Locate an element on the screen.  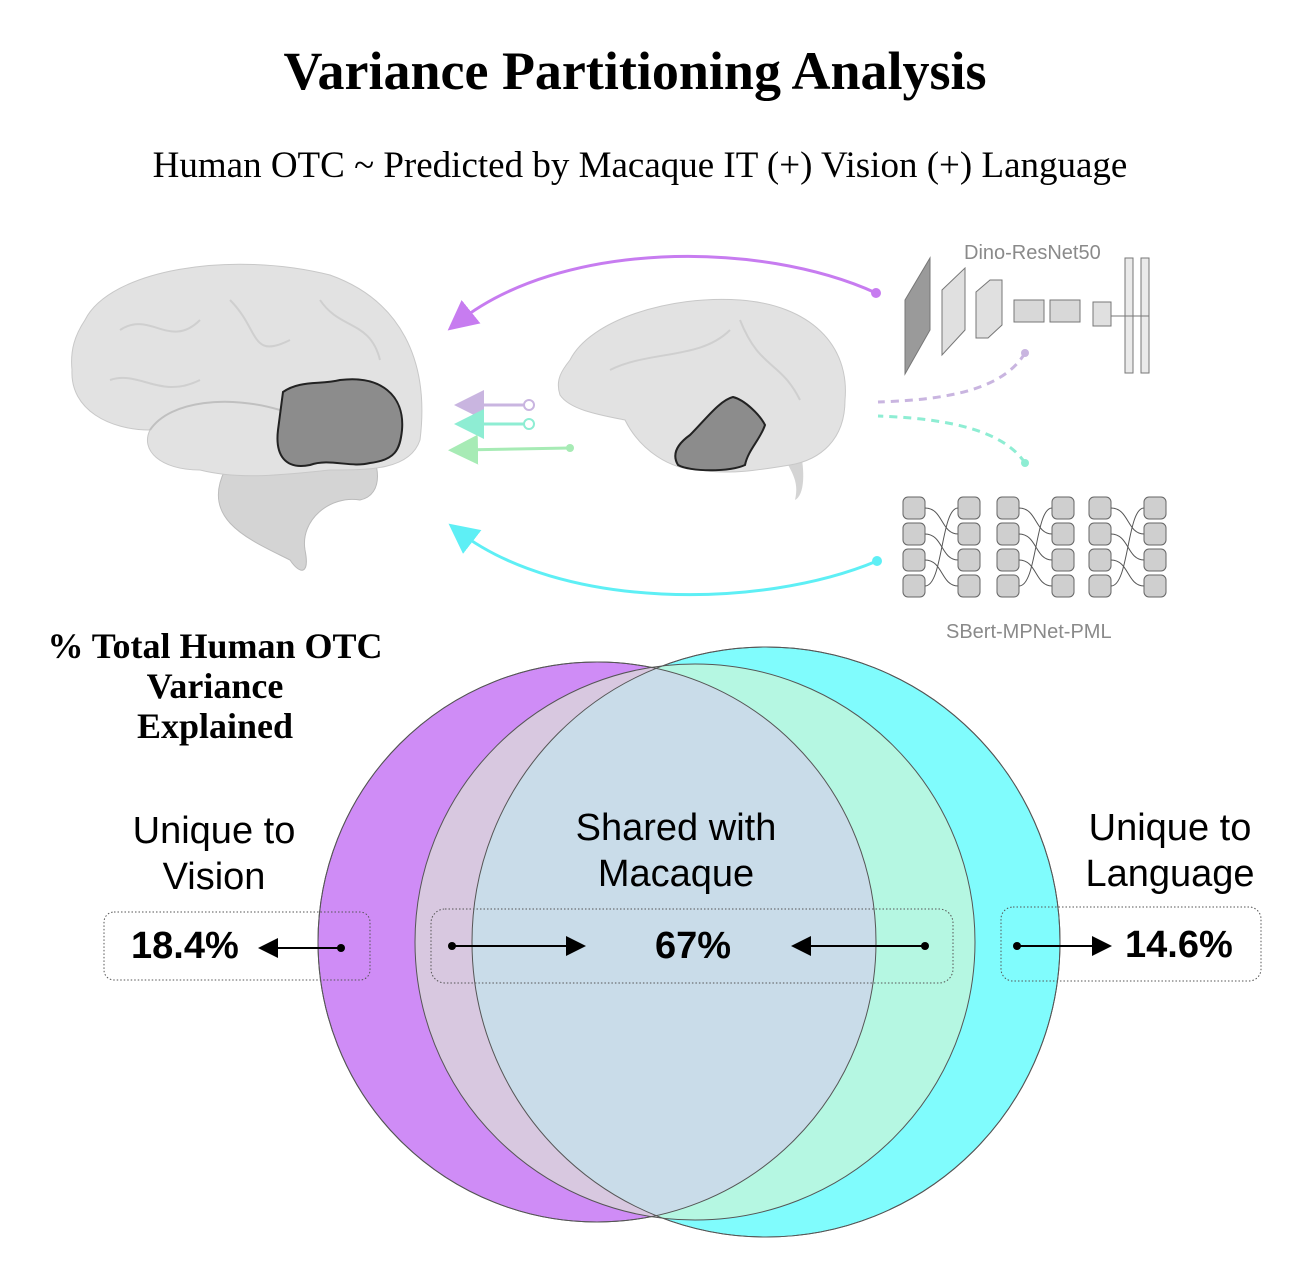
resnet-diagram is located at coordinates (1027, 316).